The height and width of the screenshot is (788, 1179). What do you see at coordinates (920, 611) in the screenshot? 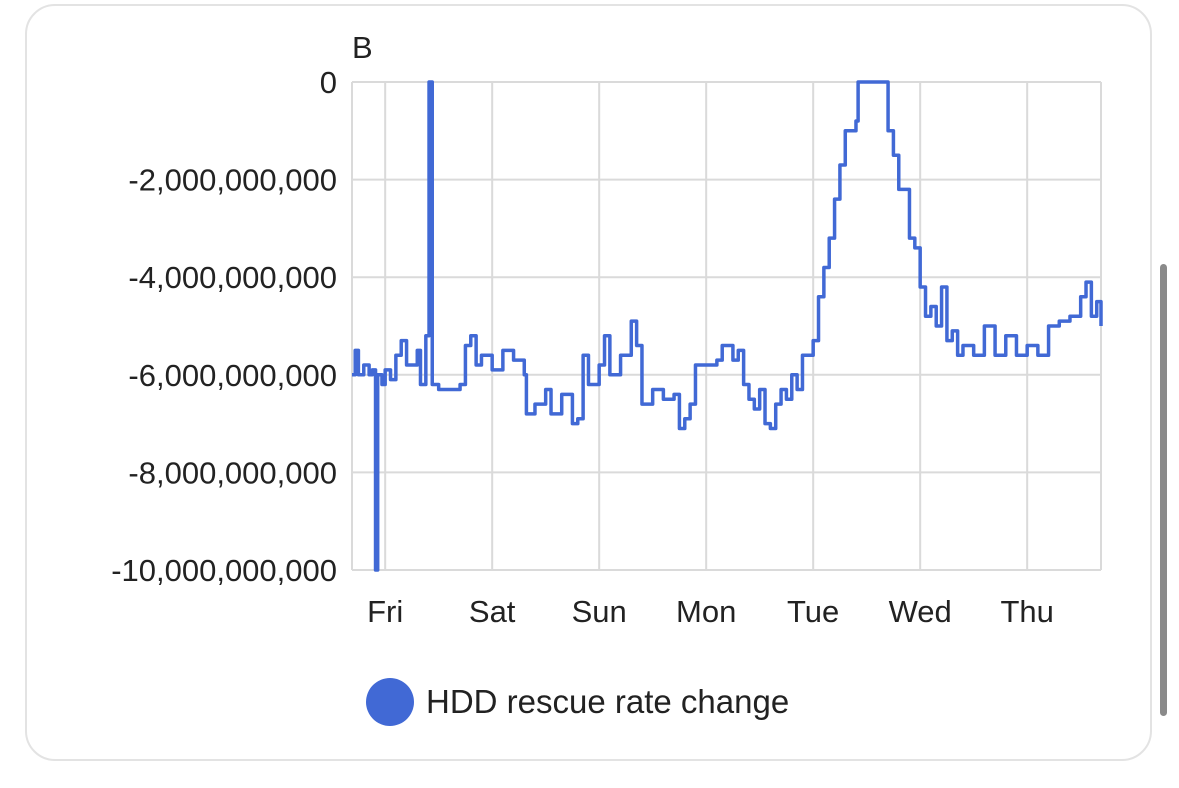
I see `x-tick-label: Wed` at bounding box center [920, 611].